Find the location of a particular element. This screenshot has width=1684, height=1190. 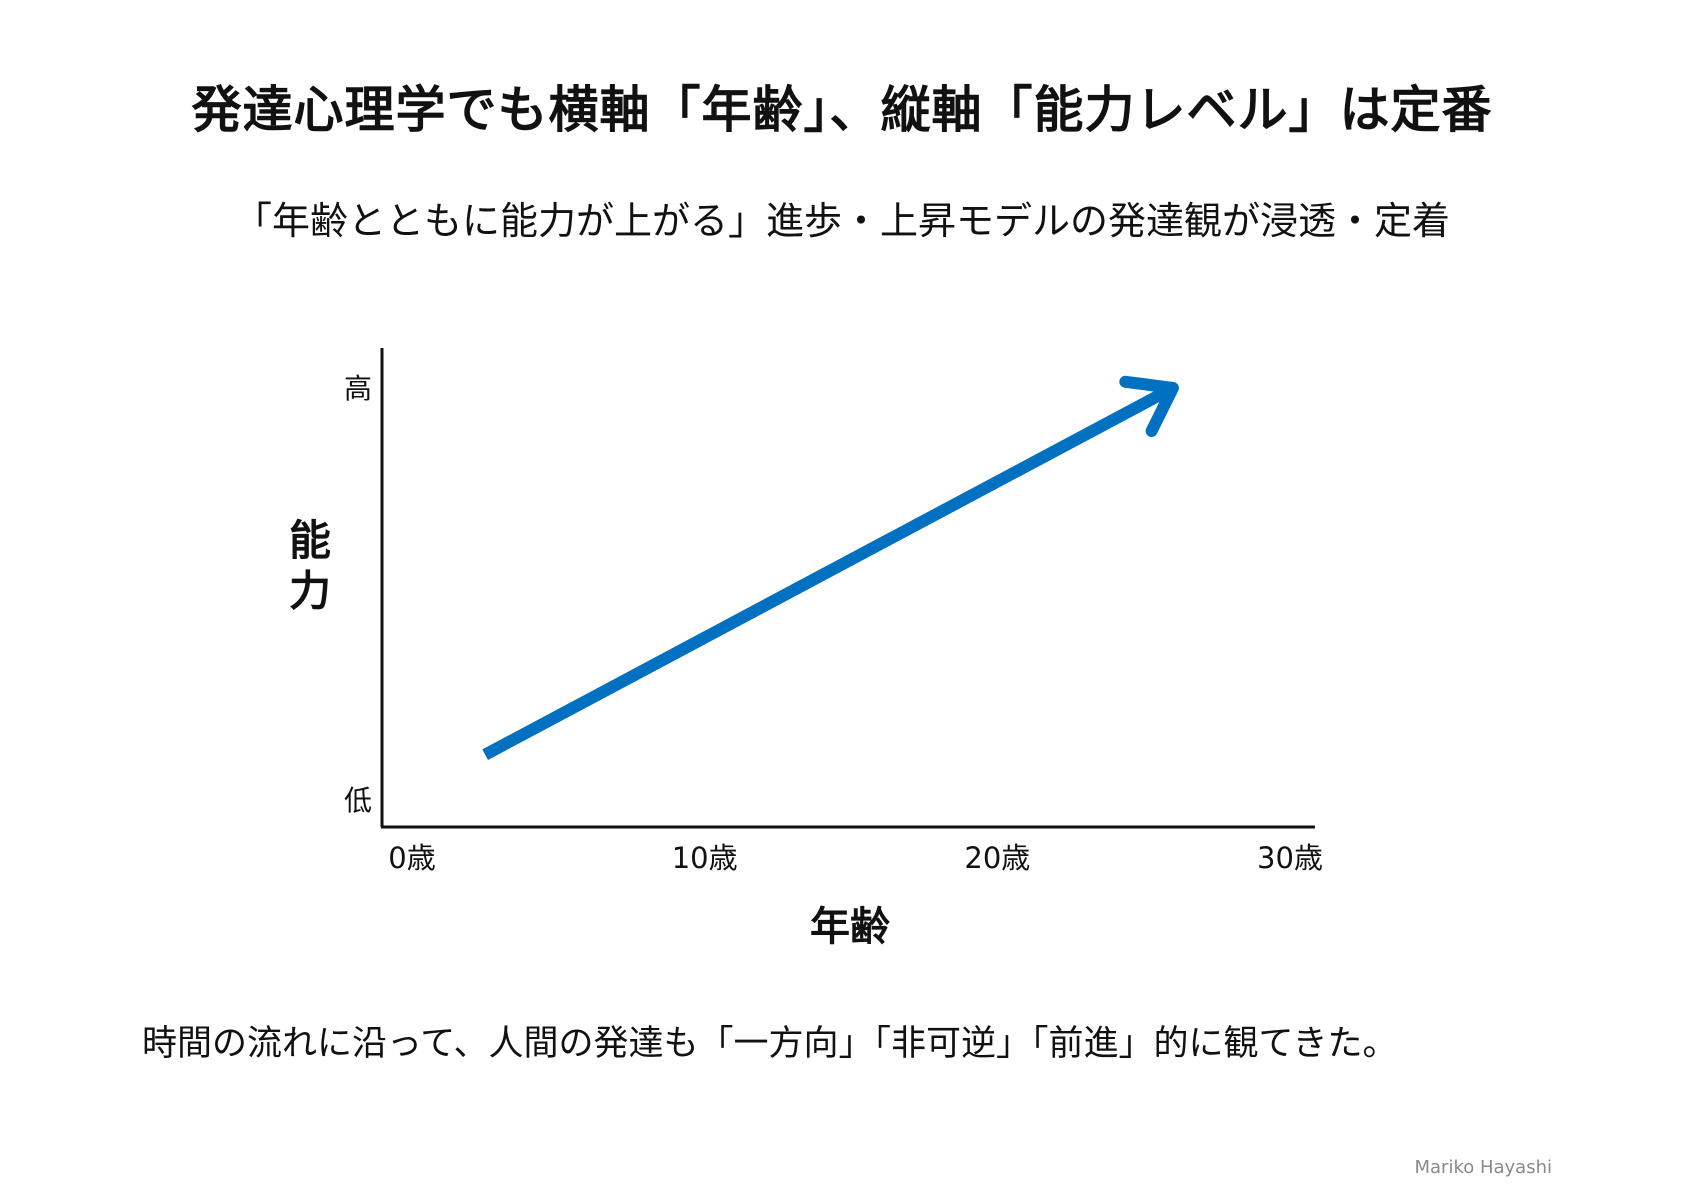

series-line is located at coordinates (829, 571).